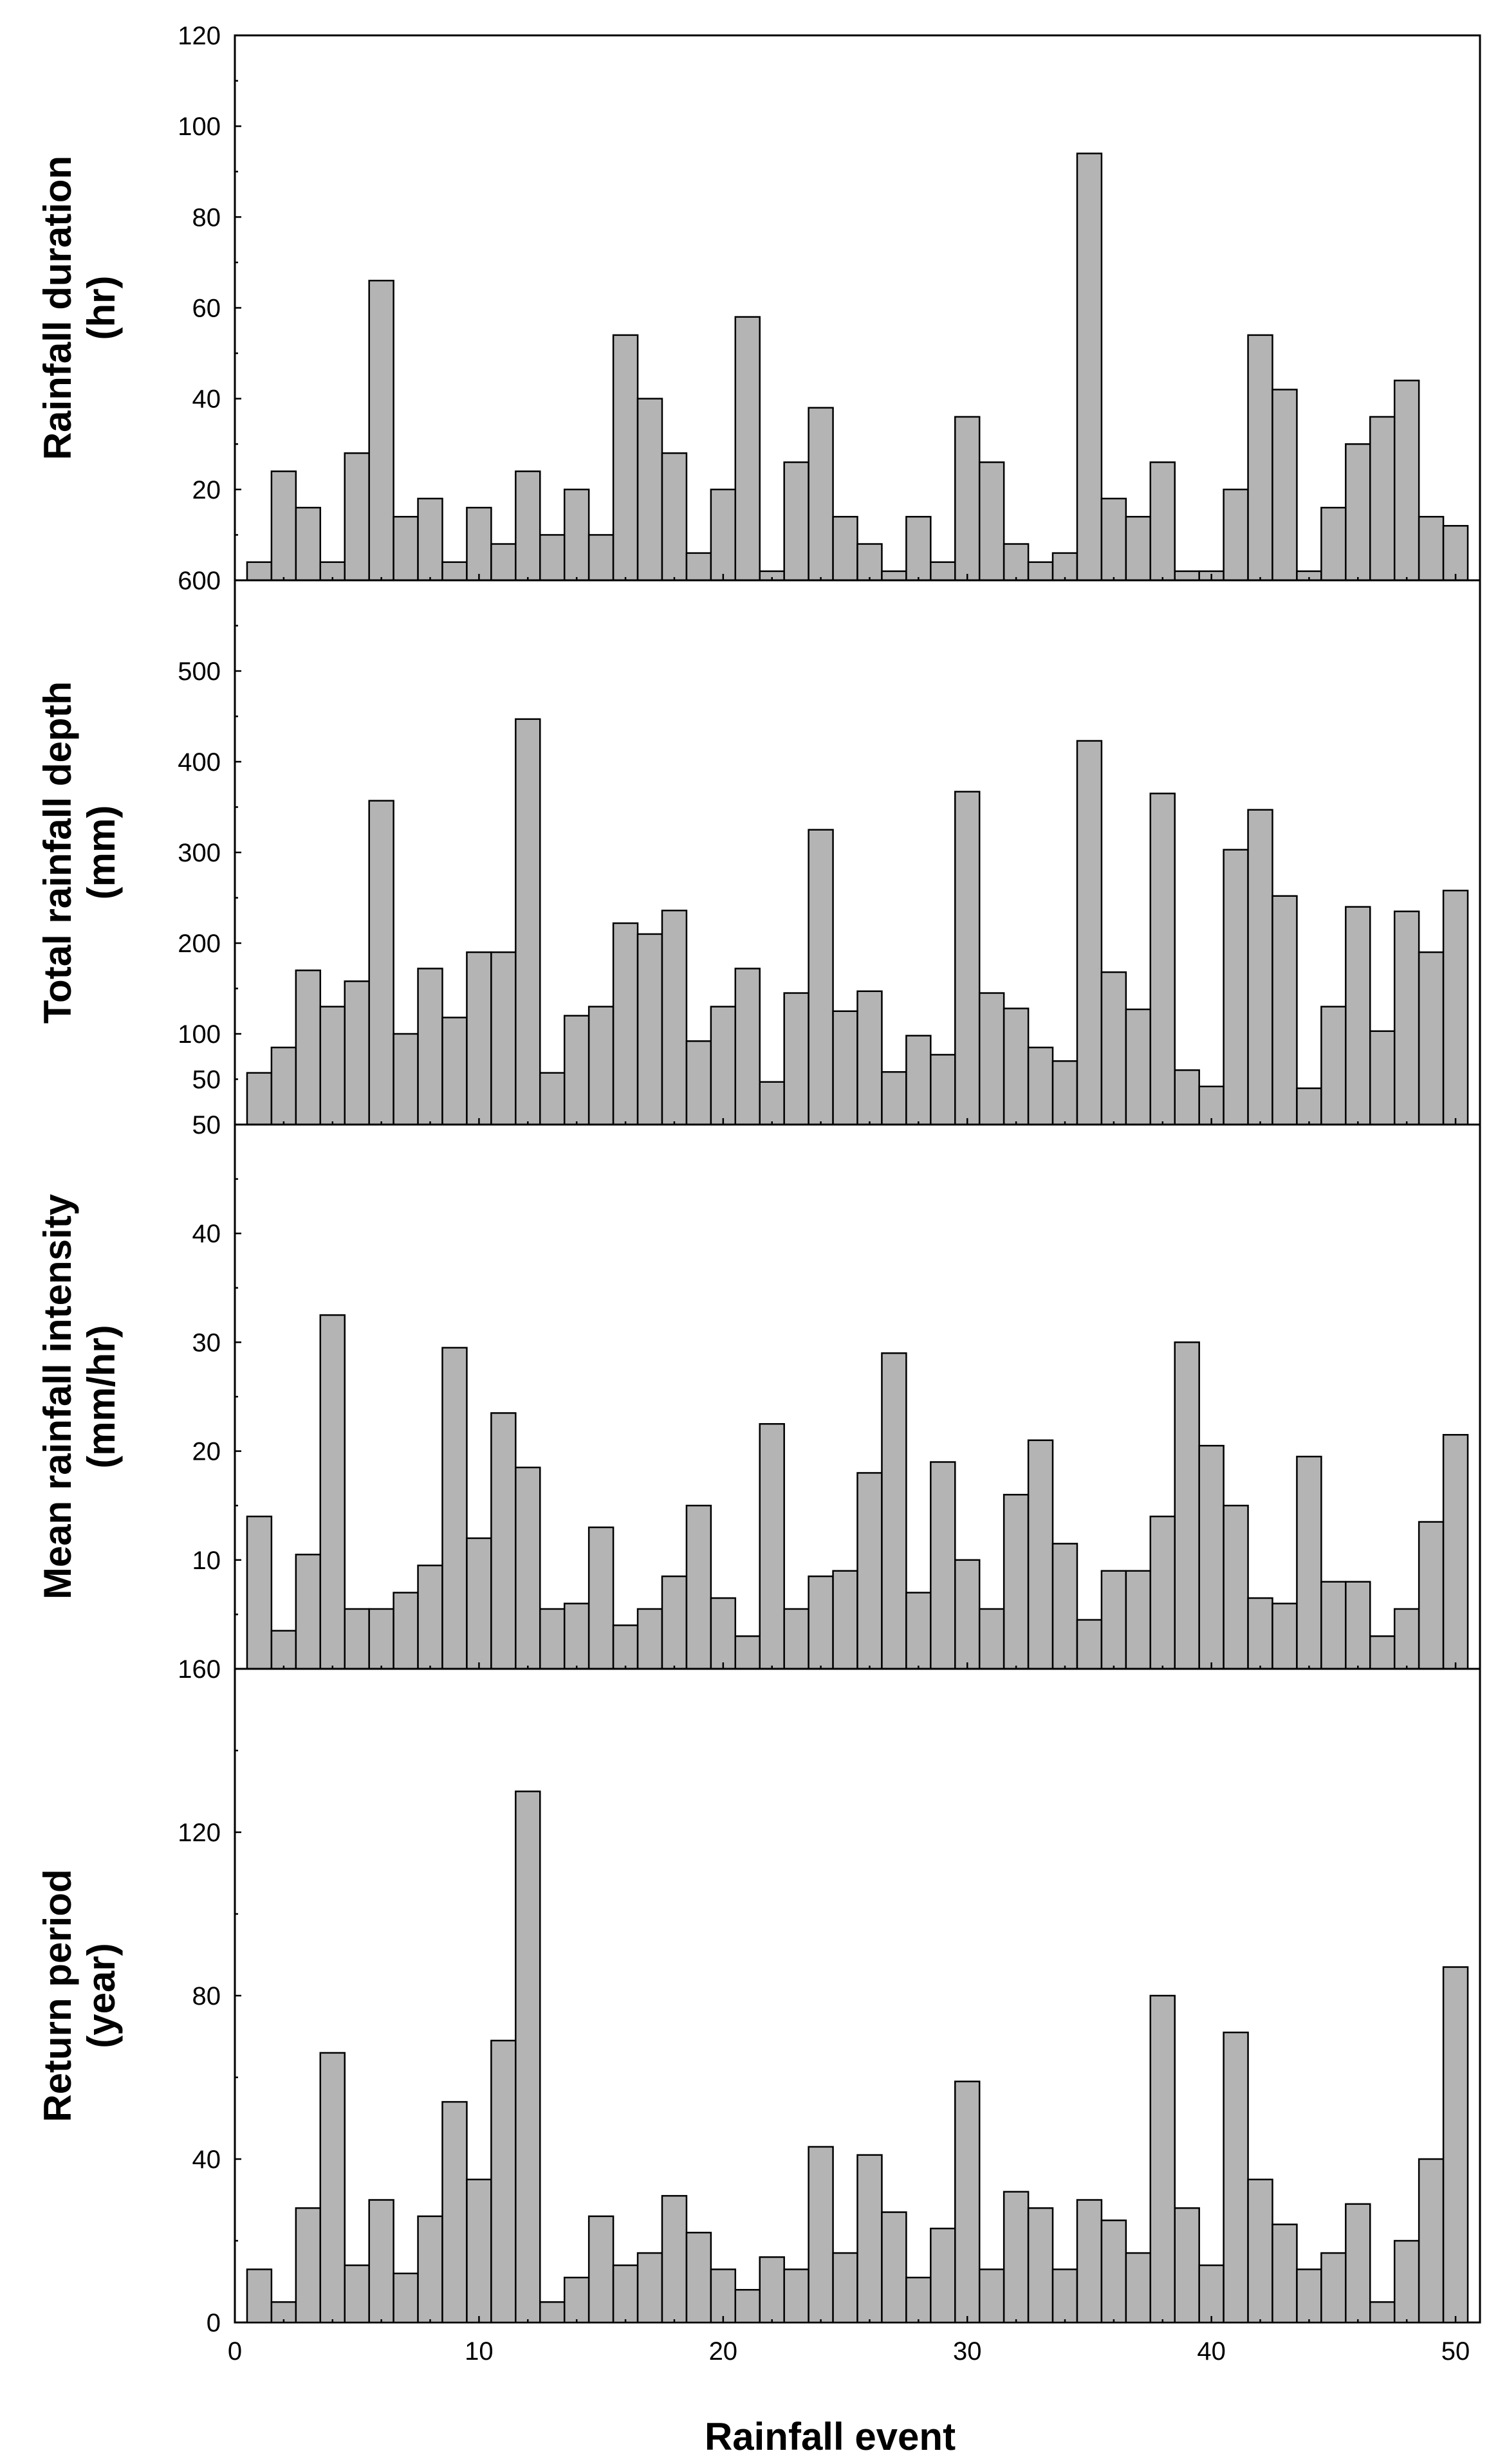 The image size is (1507, 2464). I want to click on y-tick-label: 100, so click(199, 1034).